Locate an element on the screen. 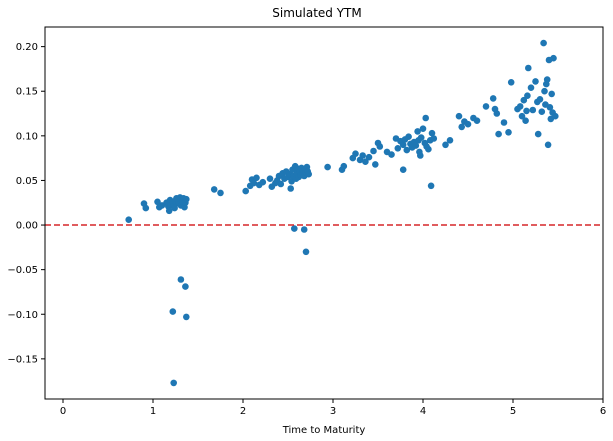 The width and height of the screenshot is (613, 441). x-tick-label: 1 is located at coordinates (153, 411).